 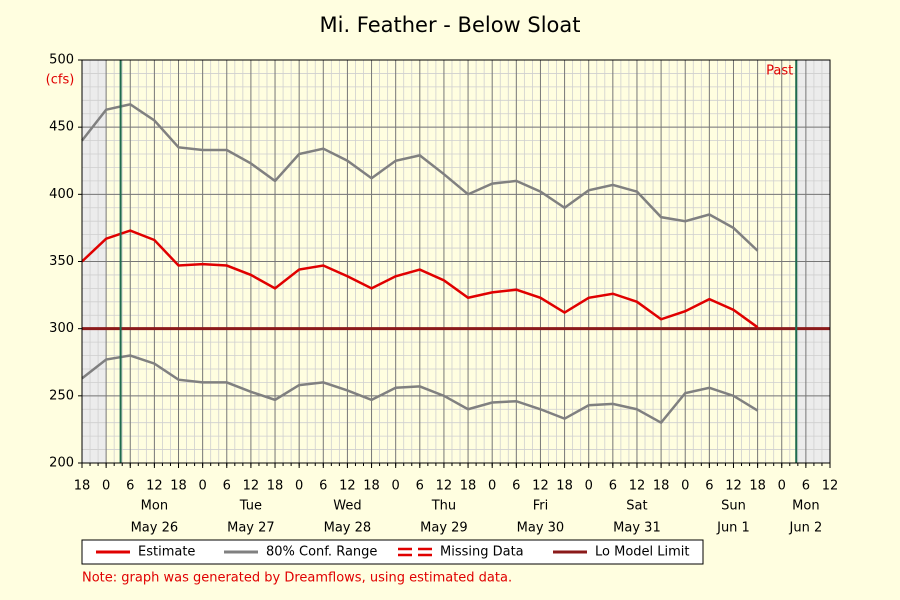 I want to click on day-label: Sat, so click(x=636, y=506).